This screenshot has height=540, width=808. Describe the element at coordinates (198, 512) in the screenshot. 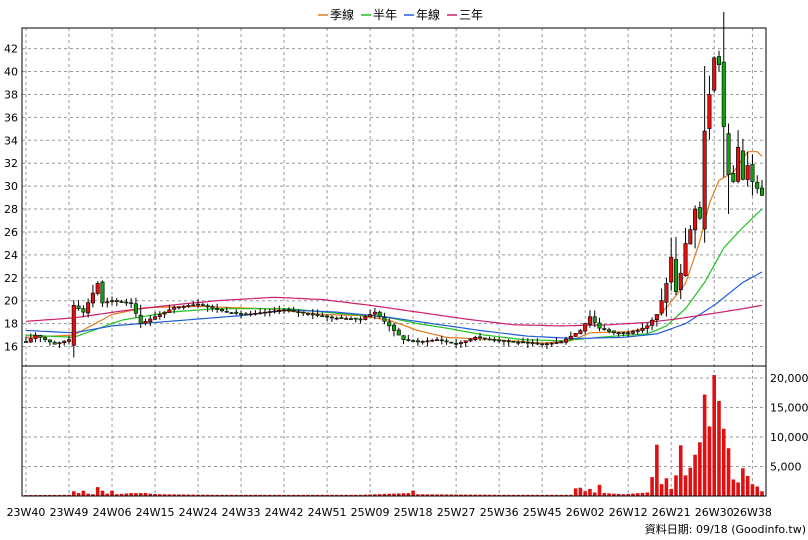

I see `x-tick-label: 24W24` at that location.